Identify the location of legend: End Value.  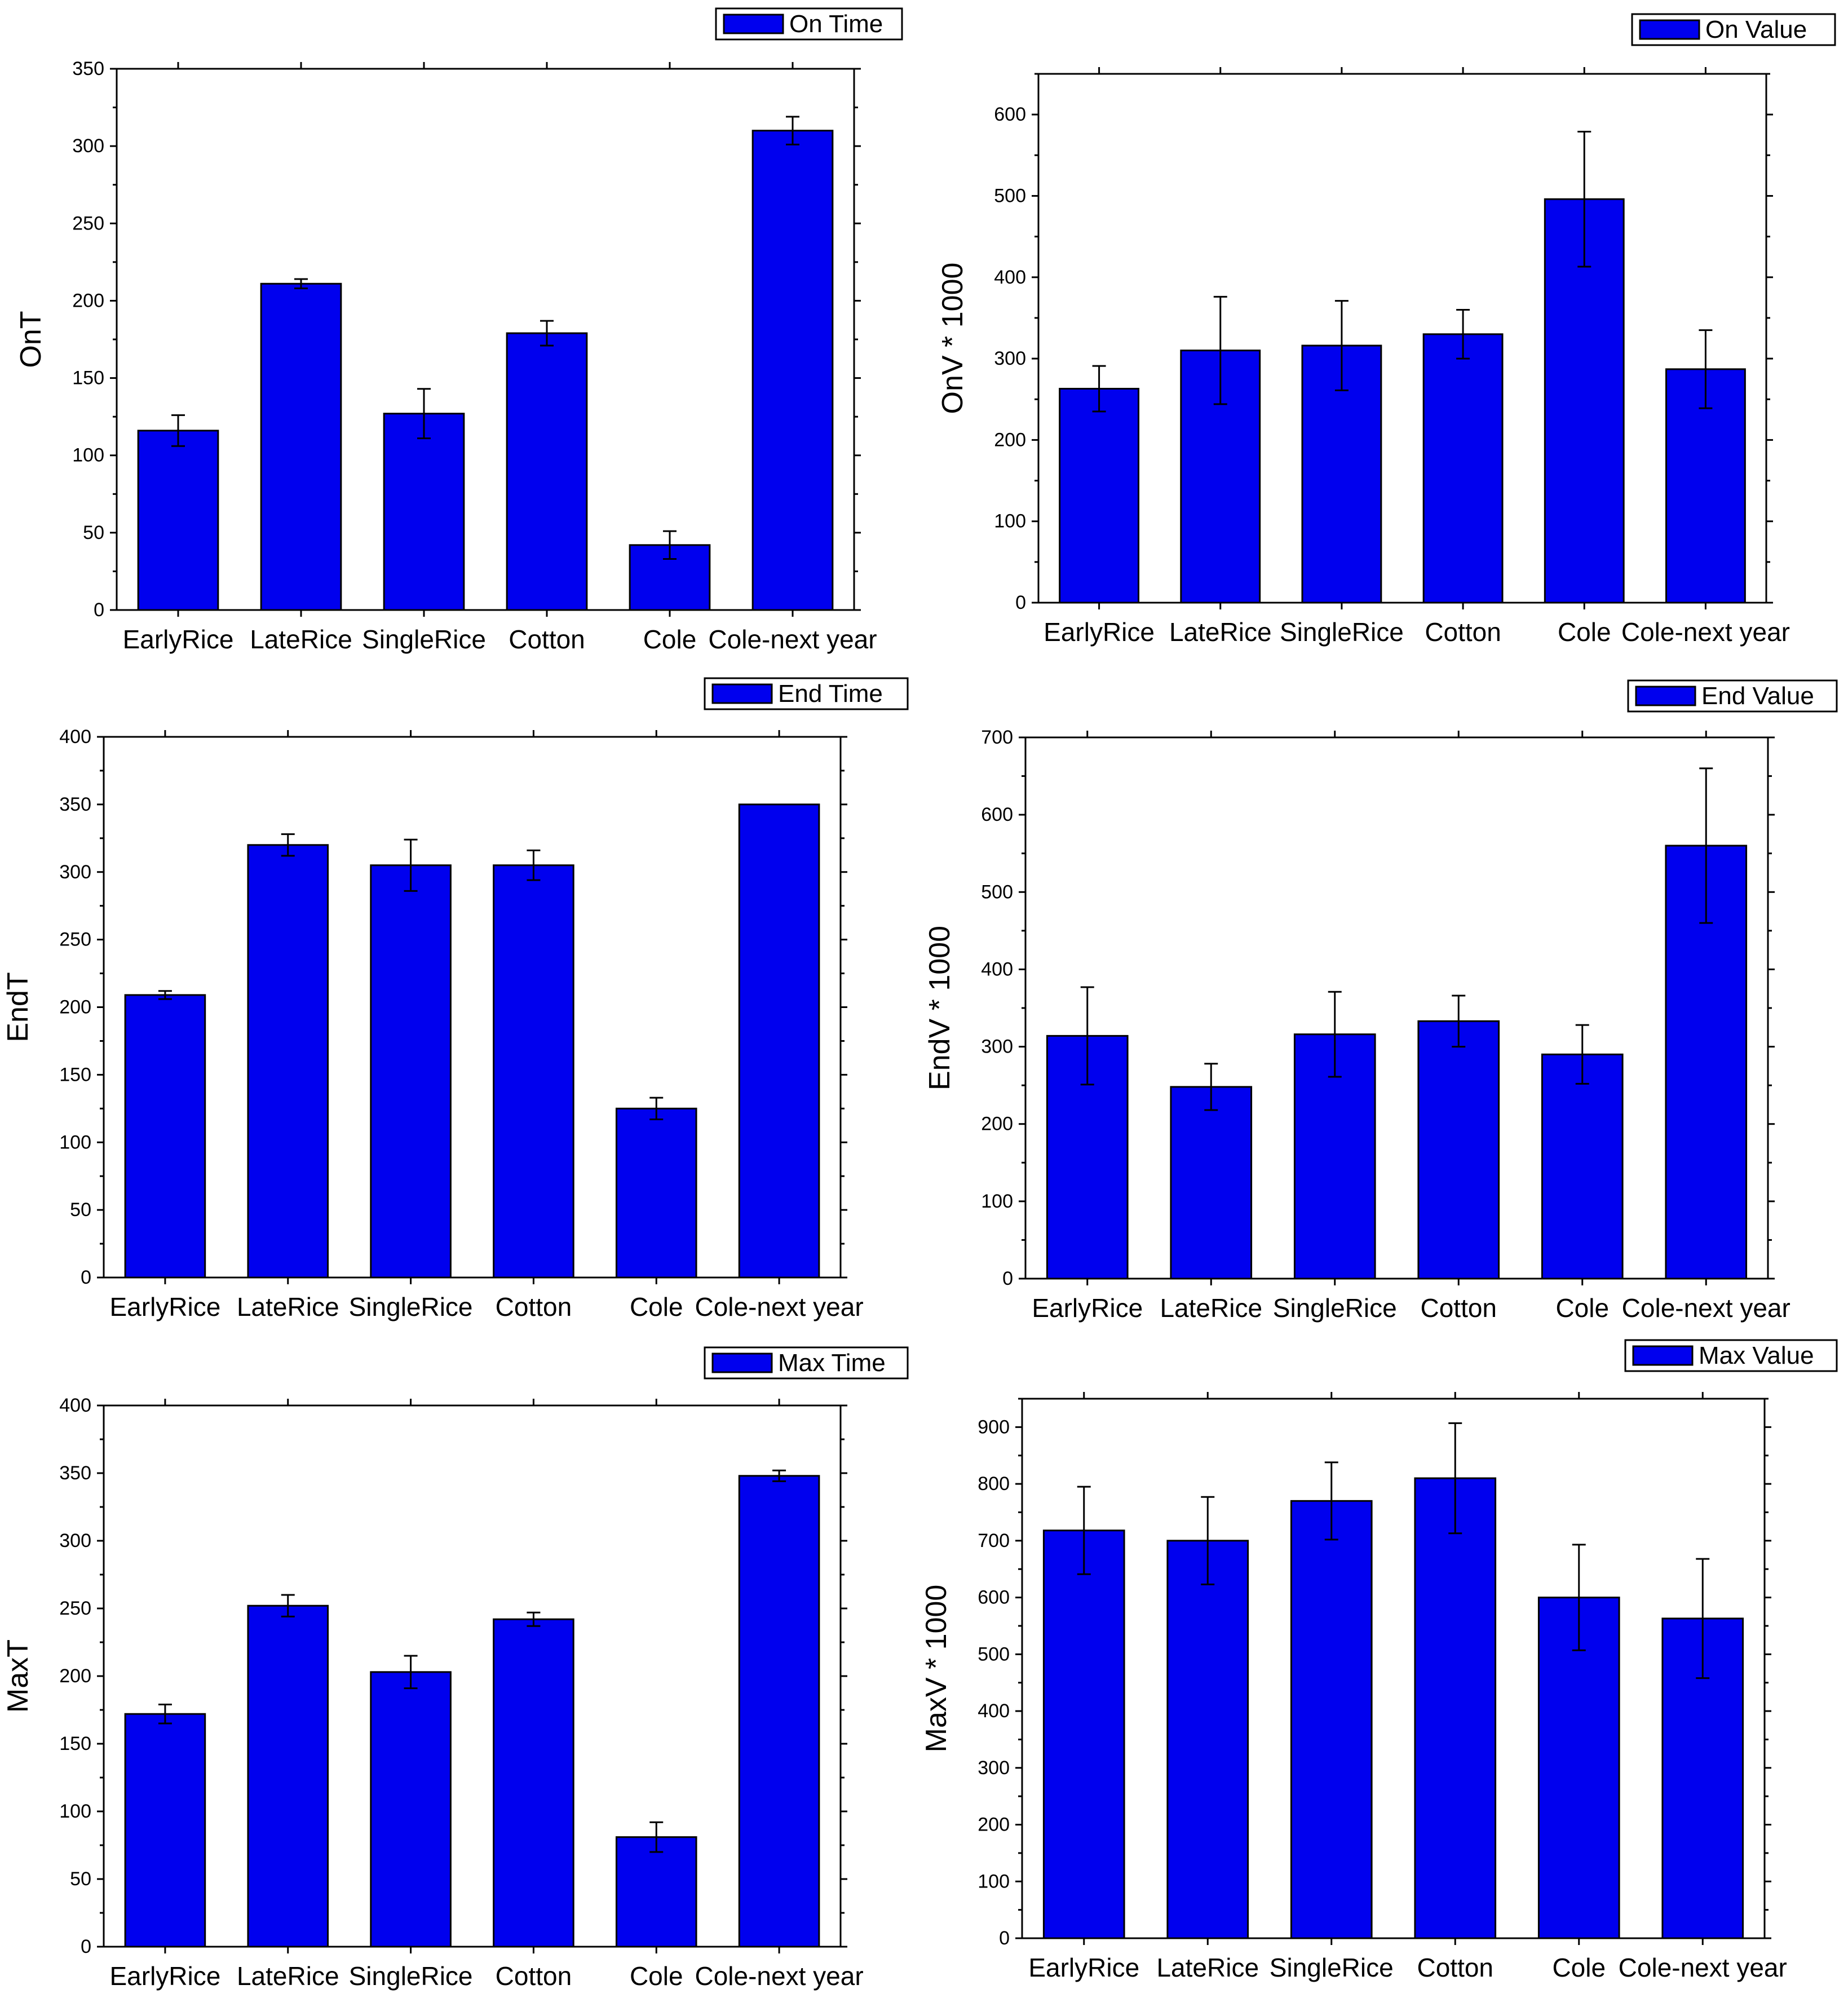
(1732, 696).